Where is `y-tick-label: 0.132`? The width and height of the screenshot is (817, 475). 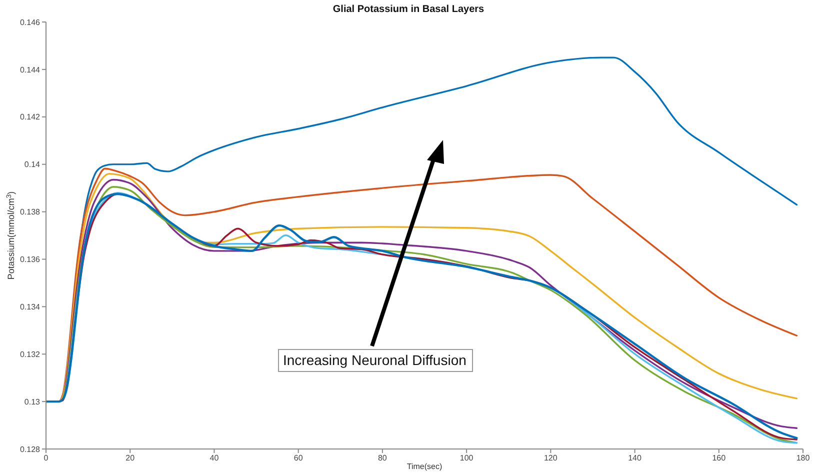
y-tick-label: 0.132 is located at coordinates (30, 354).